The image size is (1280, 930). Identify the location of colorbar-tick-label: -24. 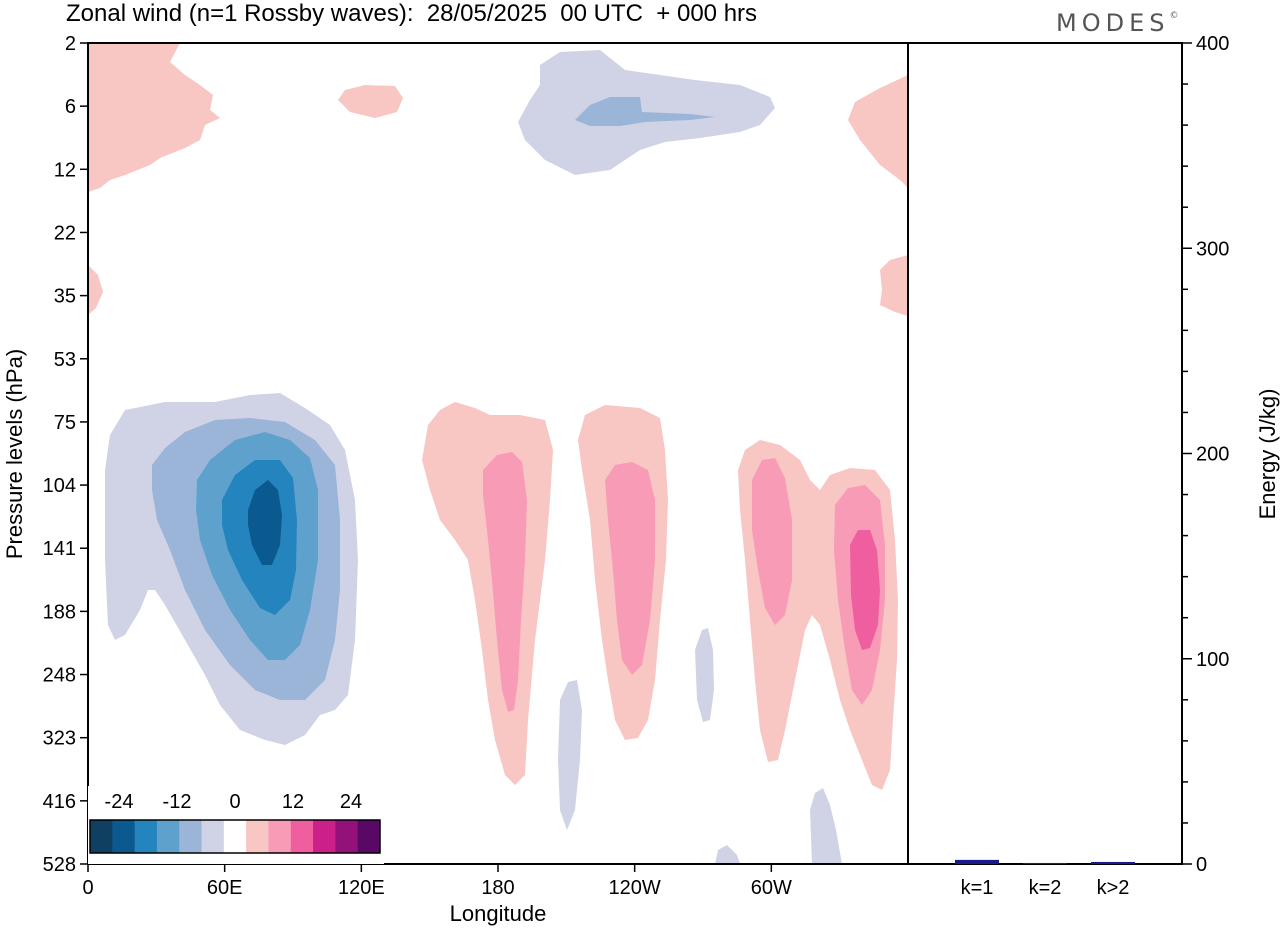
(119, 802).